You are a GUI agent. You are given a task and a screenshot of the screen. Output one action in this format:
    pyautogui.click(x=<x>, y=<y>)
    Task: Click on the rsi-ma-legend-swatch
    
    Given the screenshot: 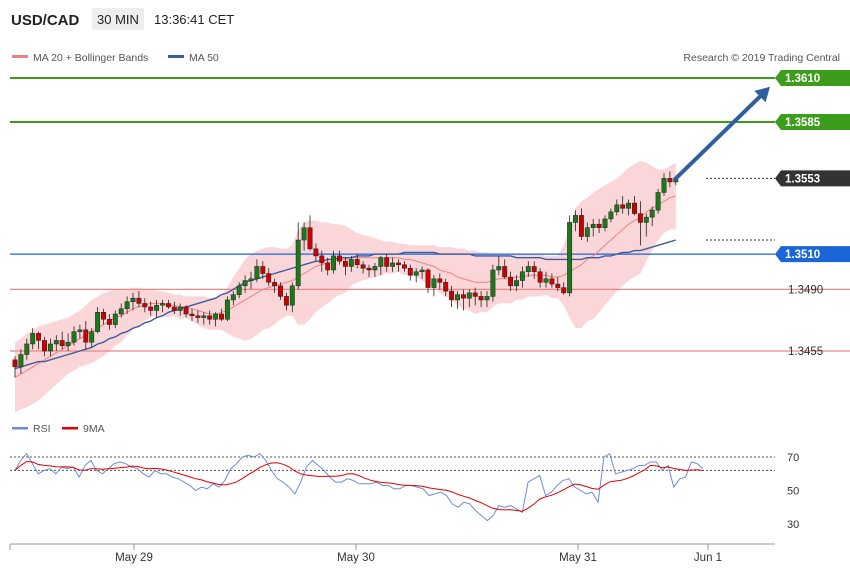 What is the action you would take?
    pyautogui.click(x=70, y=428)
    